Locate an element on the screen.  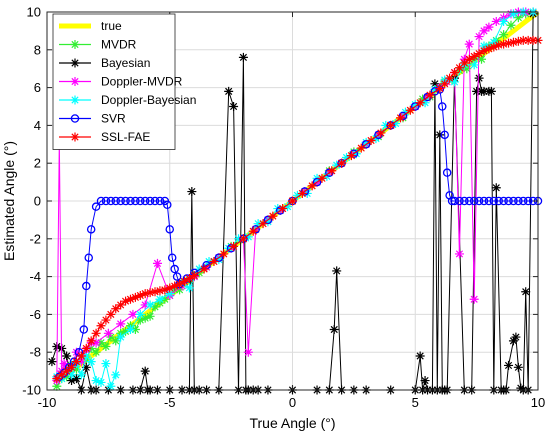
y-tick-label: 6 is located at coordinates (37, 87).